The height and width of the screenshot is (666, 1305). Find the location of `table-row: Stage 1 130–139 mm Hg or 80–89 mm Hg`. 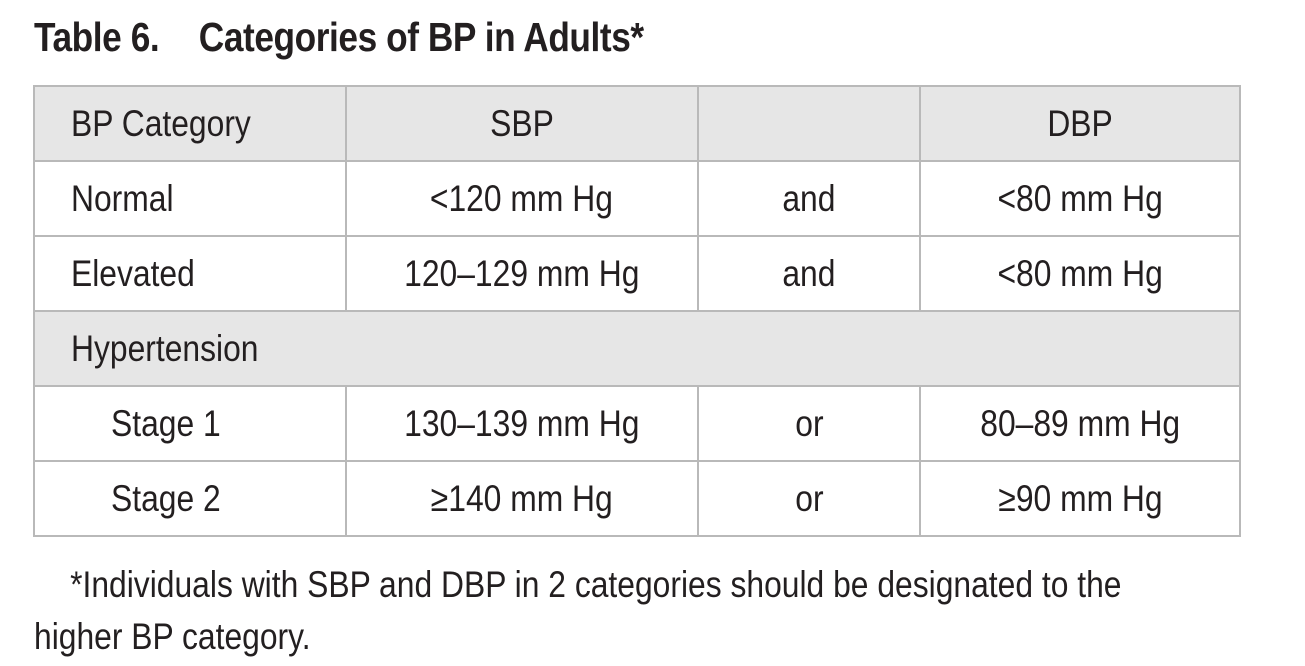

table-row: Stage 1 130–139 mm Hg or 80–89 mm Hg is located at coordinates (637, 423).